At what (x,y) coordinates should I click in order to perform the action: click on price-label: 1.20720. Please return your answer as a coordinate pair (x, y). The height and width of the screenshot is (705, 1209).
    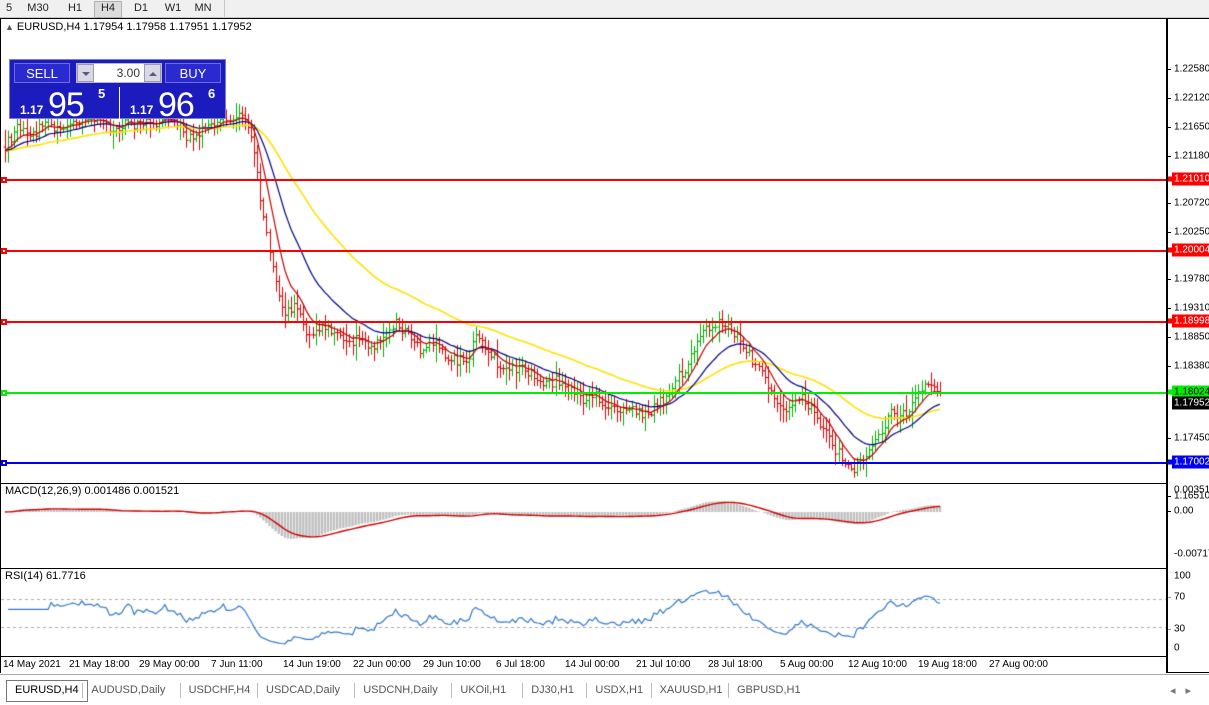
    Looking at the image, I should click on (1191, 203).